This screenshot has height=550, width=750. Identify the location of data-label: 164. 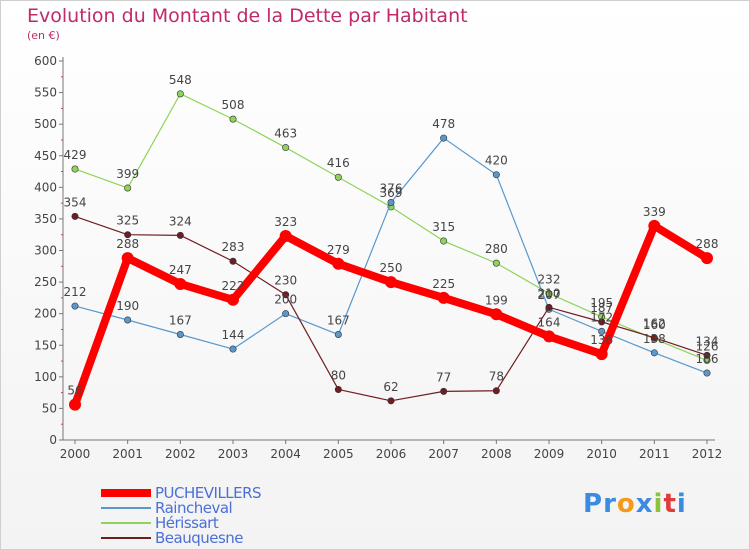
(549, 322).